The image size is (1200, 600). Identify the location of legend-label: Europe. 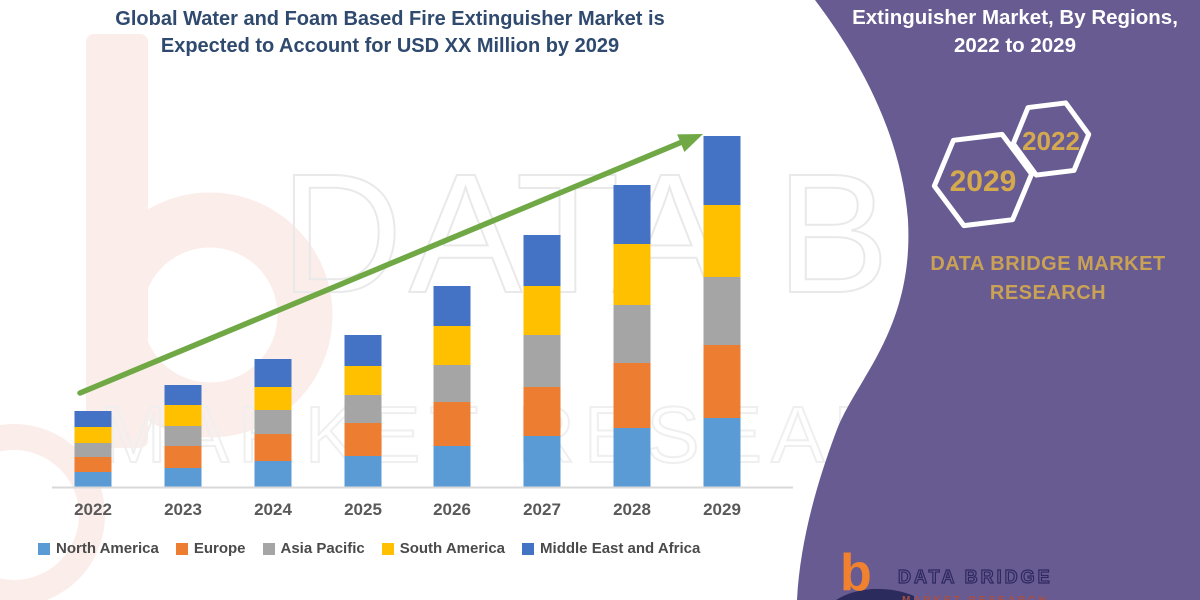
(219, 548).